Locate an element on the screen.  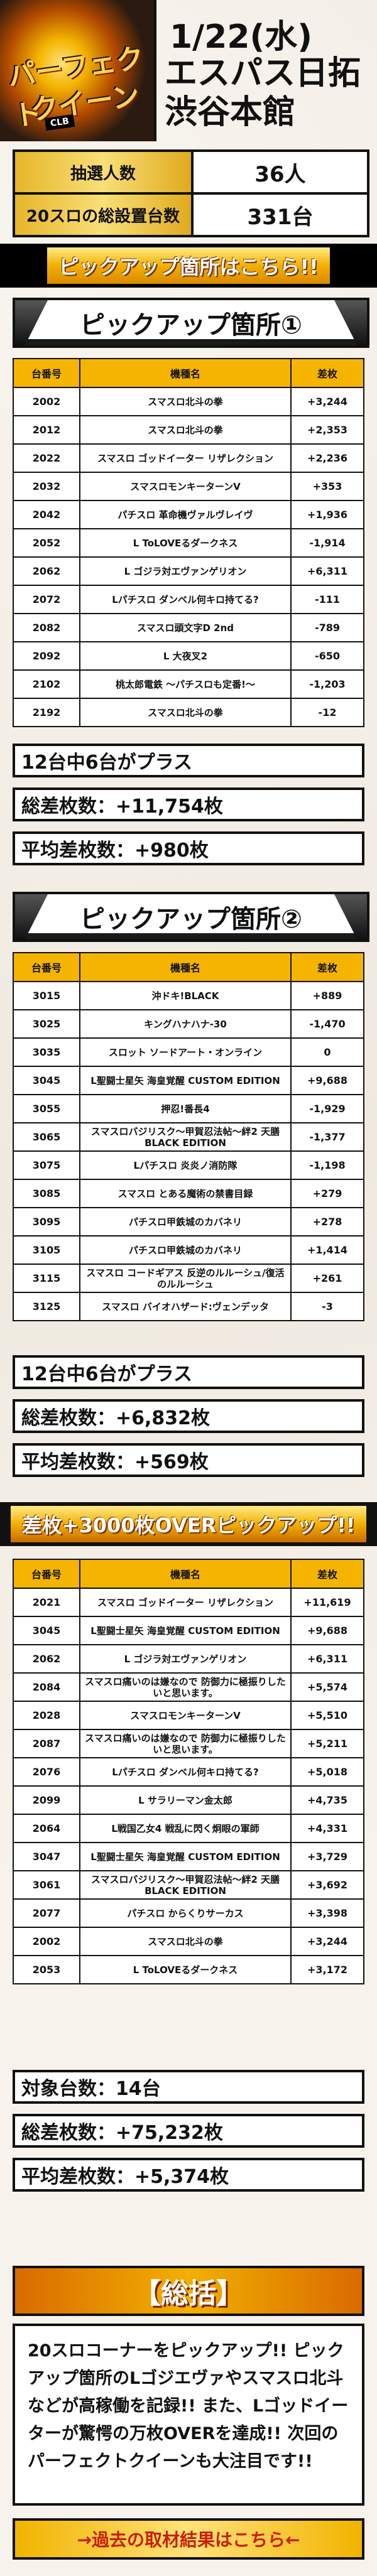
machine-number: 3075 is located at coordinates (46, 1165).